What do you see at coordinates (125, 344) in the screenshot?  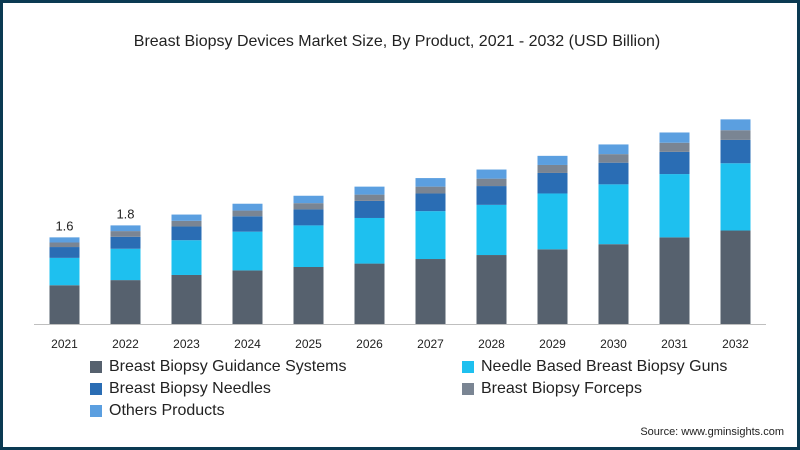 I see `x-tick-label: 2022` at bounding box center [125, 344].